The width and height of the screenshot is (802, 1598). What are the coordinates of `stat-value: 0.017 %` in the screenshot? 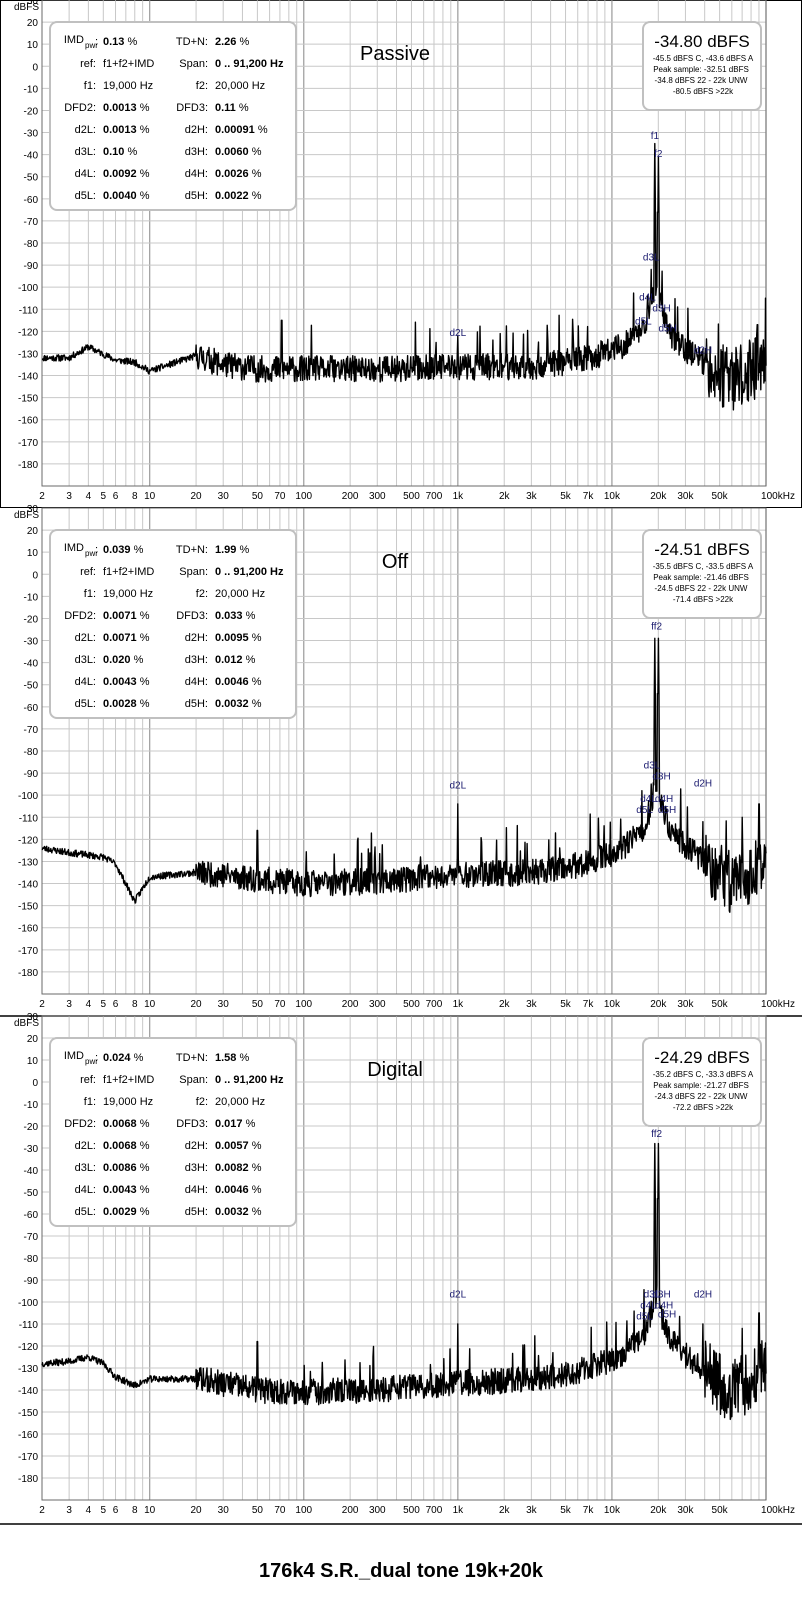 It's located at (235, 1124).